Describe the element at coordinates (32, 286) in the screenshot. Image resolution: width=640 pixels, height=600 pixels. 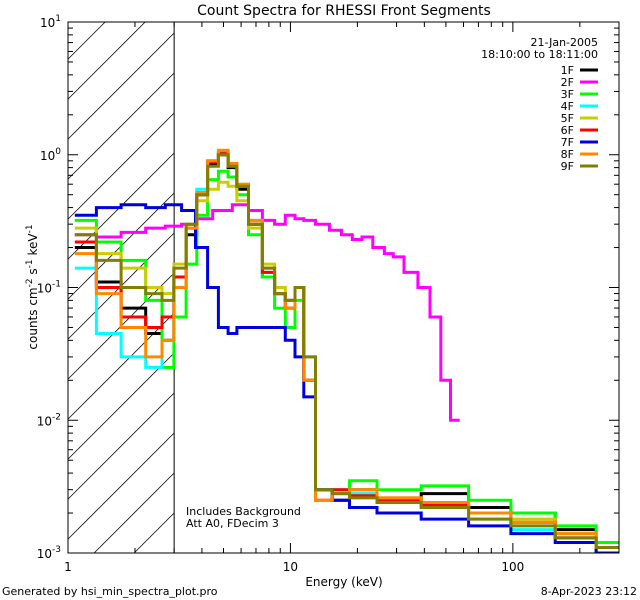
I see `y-axis-label: counts cm-2 s-1 keV-1` at that location.